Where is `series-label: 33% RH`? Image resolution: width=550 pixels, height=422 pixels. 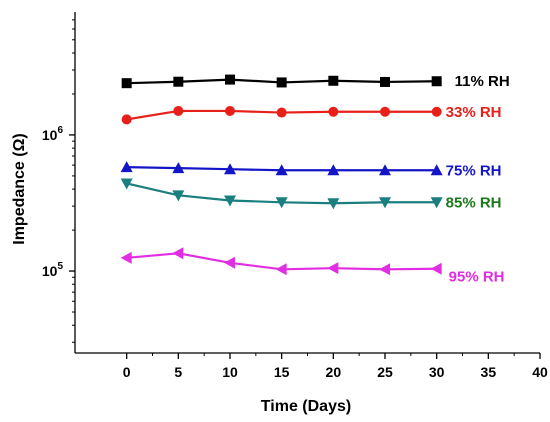 series-label: 33% RH is located at coordinates (474, 112).